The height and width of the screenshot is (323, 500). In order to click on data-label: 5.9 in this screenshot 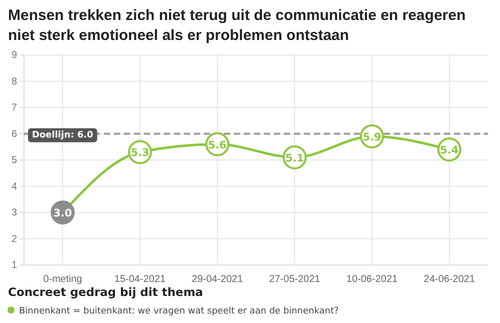, I will do `click(372, 137)`.